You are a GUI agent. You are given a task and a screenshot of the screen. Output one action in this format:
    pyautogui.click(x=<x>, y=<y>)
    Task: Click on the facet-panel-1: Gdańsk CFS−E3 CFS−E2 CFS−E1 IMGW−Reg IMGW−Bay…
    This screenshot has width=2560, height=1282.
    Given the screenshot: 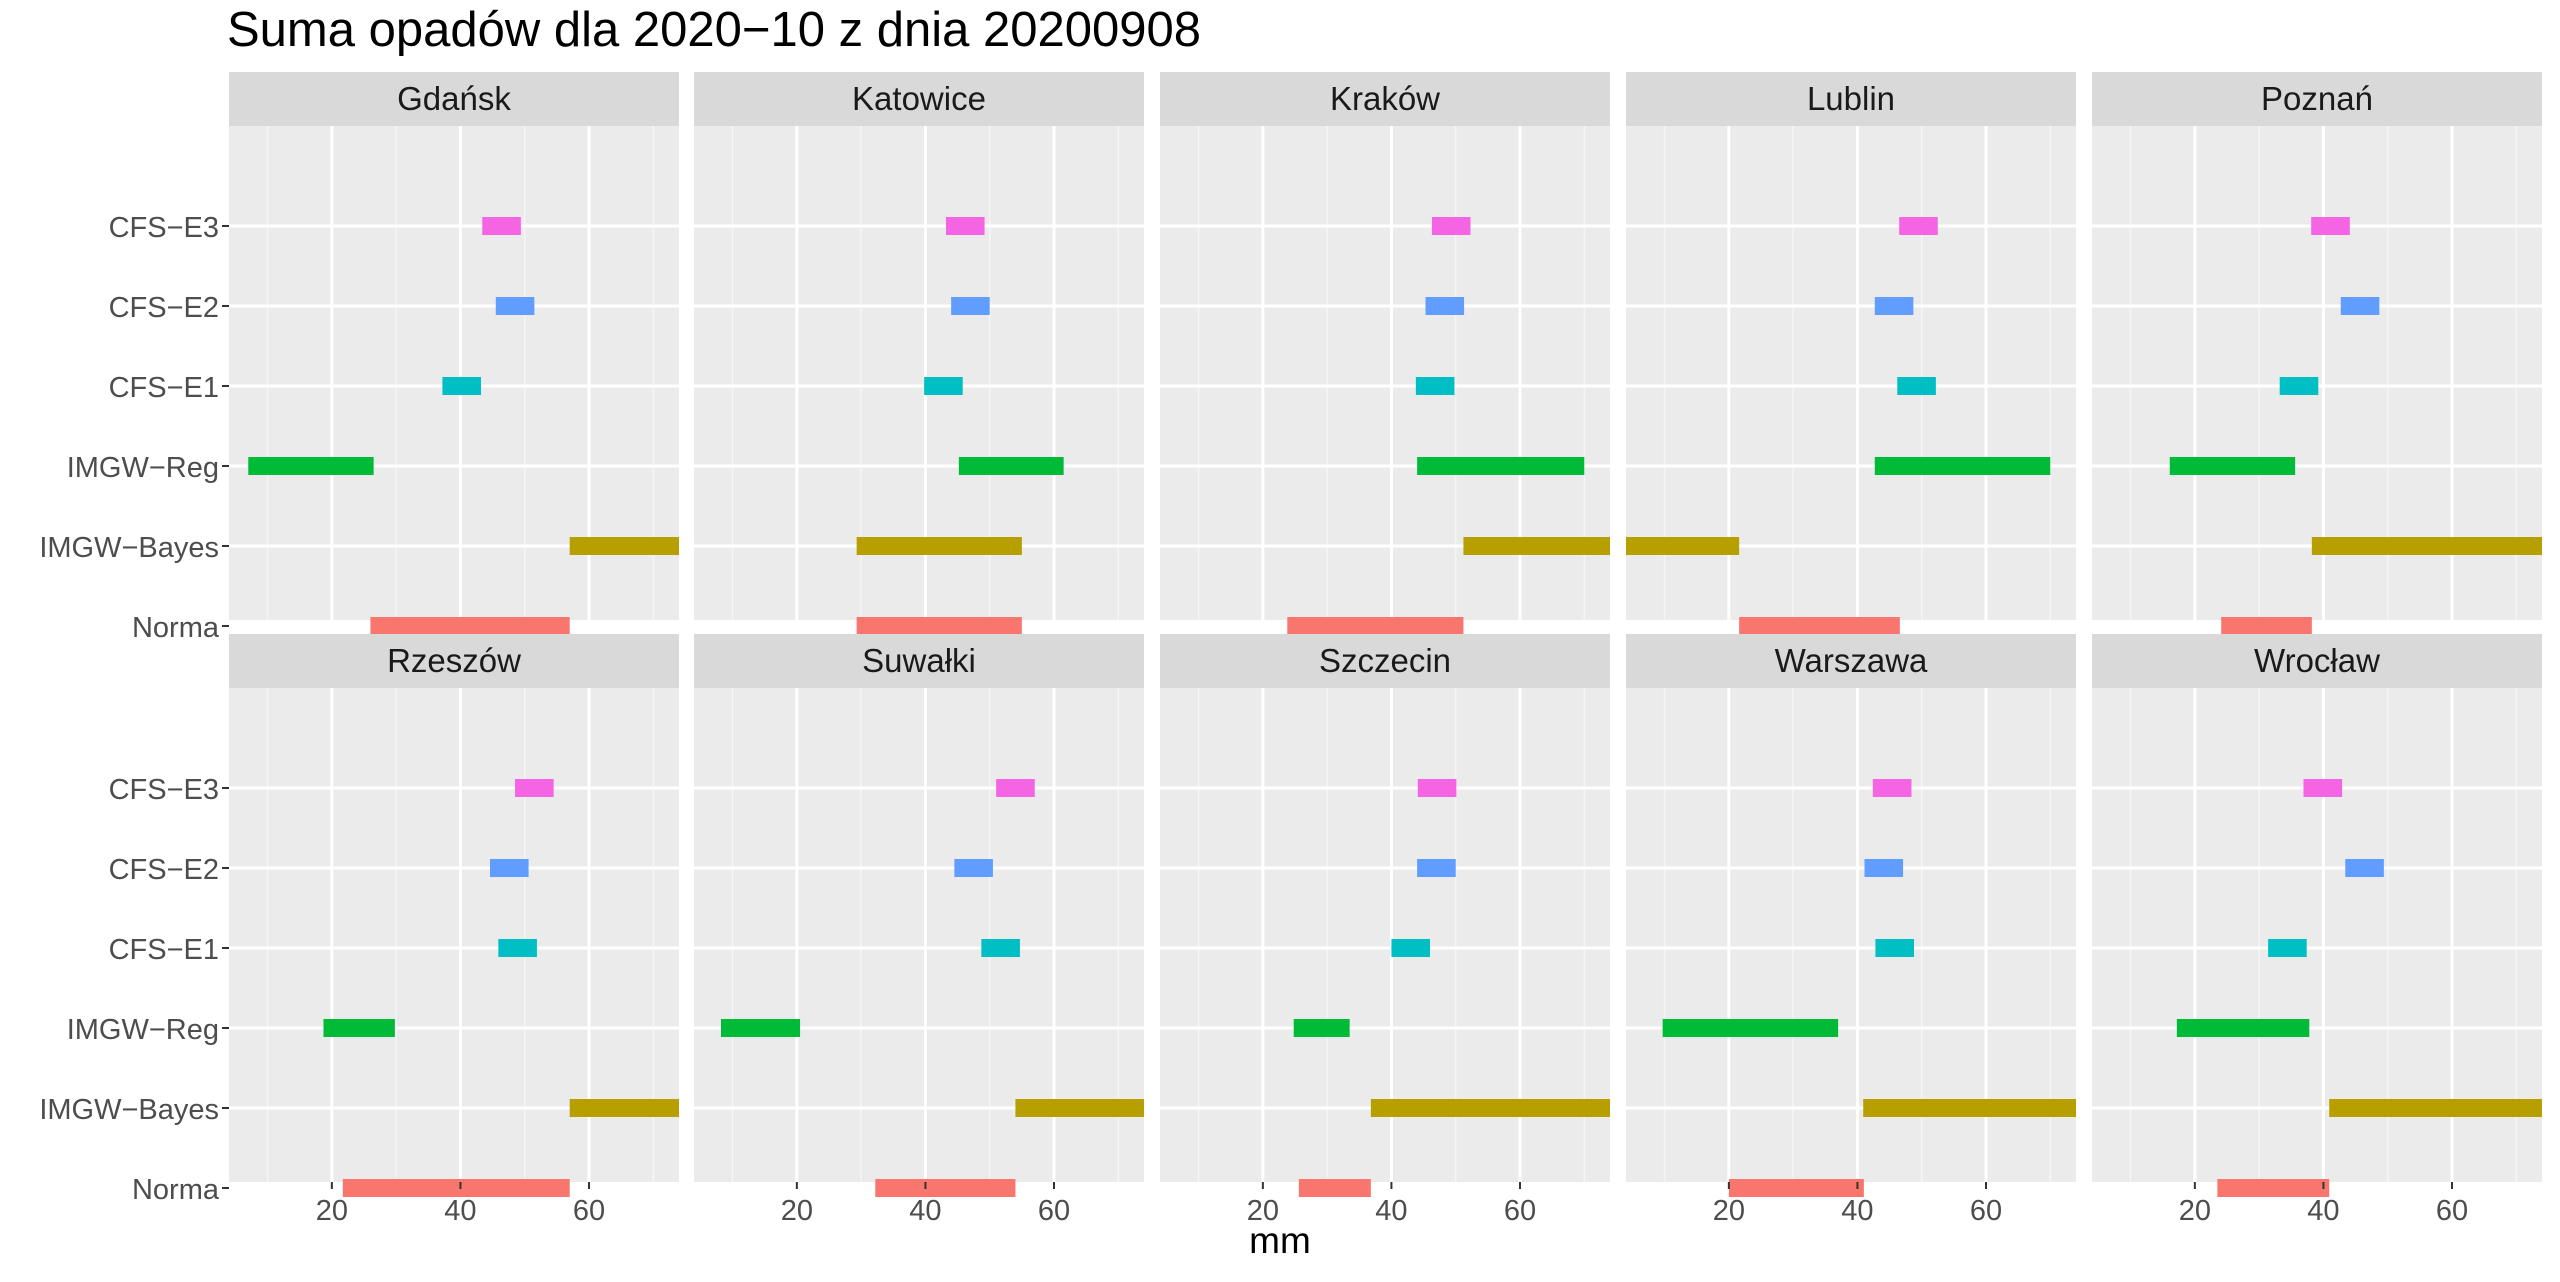 What is the action you would take?
    pyautogui.click(x=359, y=358)
    